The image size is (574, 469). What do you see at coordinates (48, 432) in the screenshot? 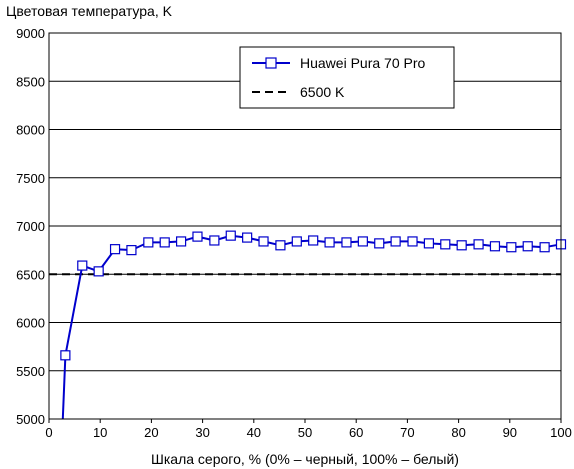
I see `x-tick-label: 0` at bounding box center [48, 432].